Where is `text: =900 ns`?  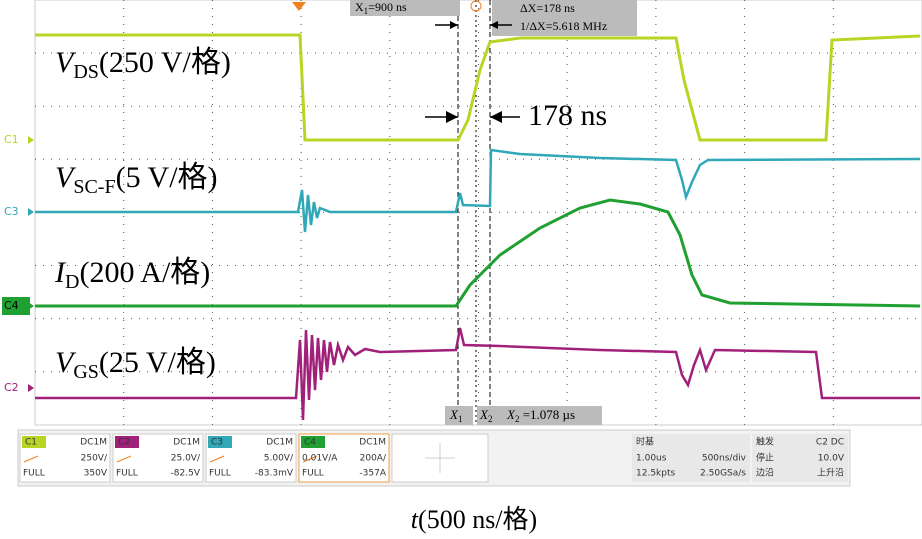
text: =900 ns is located at coordinates (387, 7).